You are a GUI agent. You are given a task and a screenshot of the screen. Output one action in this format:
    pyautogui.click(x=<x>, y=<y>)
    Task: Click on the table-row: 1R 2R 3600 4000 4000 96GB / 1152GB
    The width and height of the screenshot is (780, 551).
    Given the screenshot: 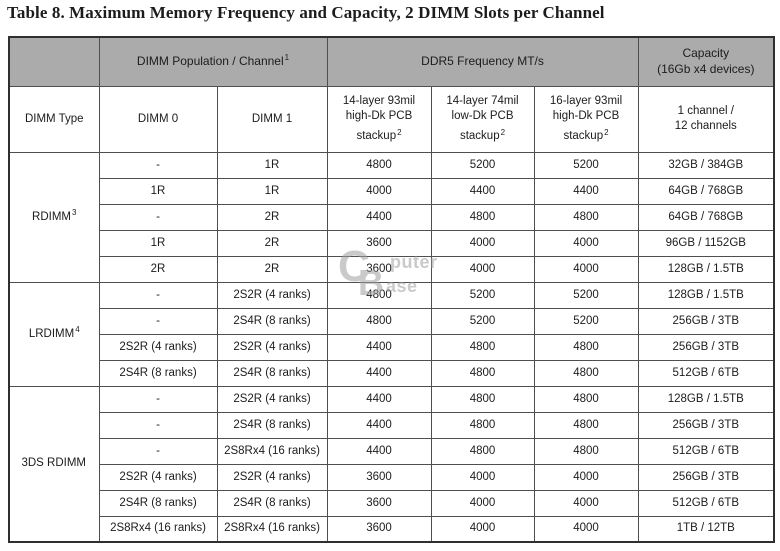 What is the action you would take?
    pyautogui.click(x=392, y=243)
    